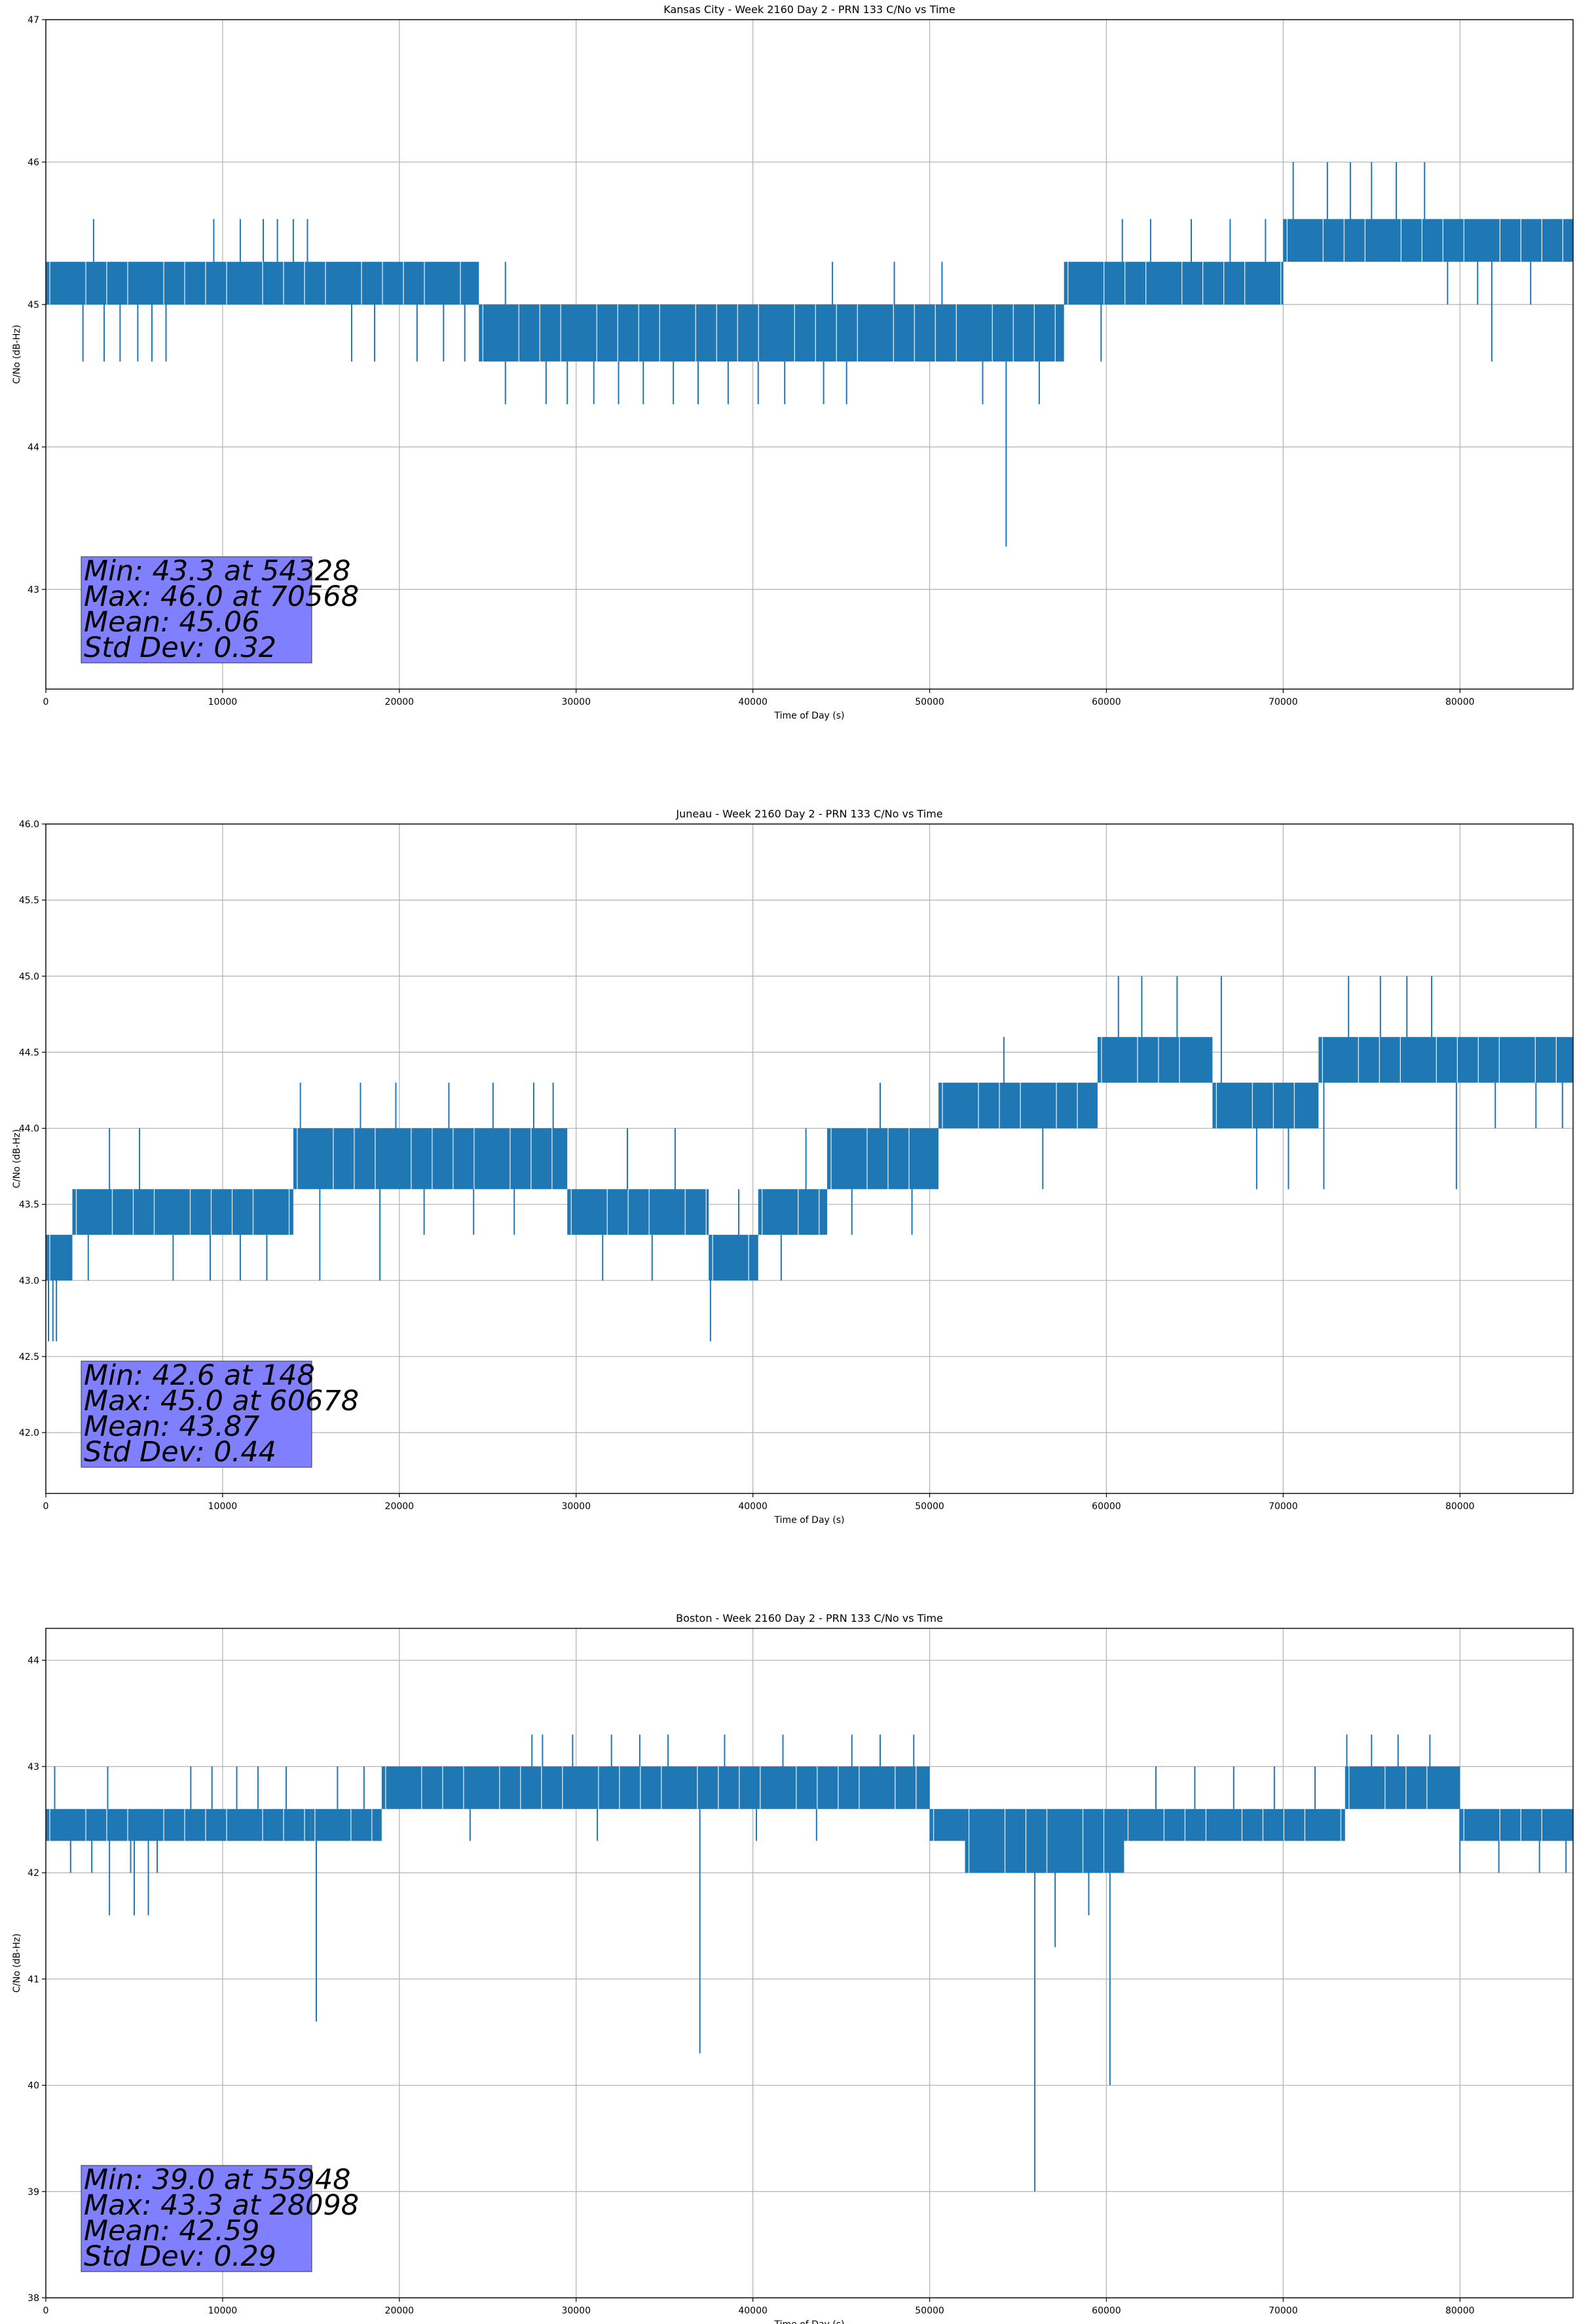 The width and height of the screenshot is (1577, 2324). What do you see at coordinates (171, 622) in the screenshot?
I see `stats-line: Mean: 45.06` at bounding box center [171, 622].